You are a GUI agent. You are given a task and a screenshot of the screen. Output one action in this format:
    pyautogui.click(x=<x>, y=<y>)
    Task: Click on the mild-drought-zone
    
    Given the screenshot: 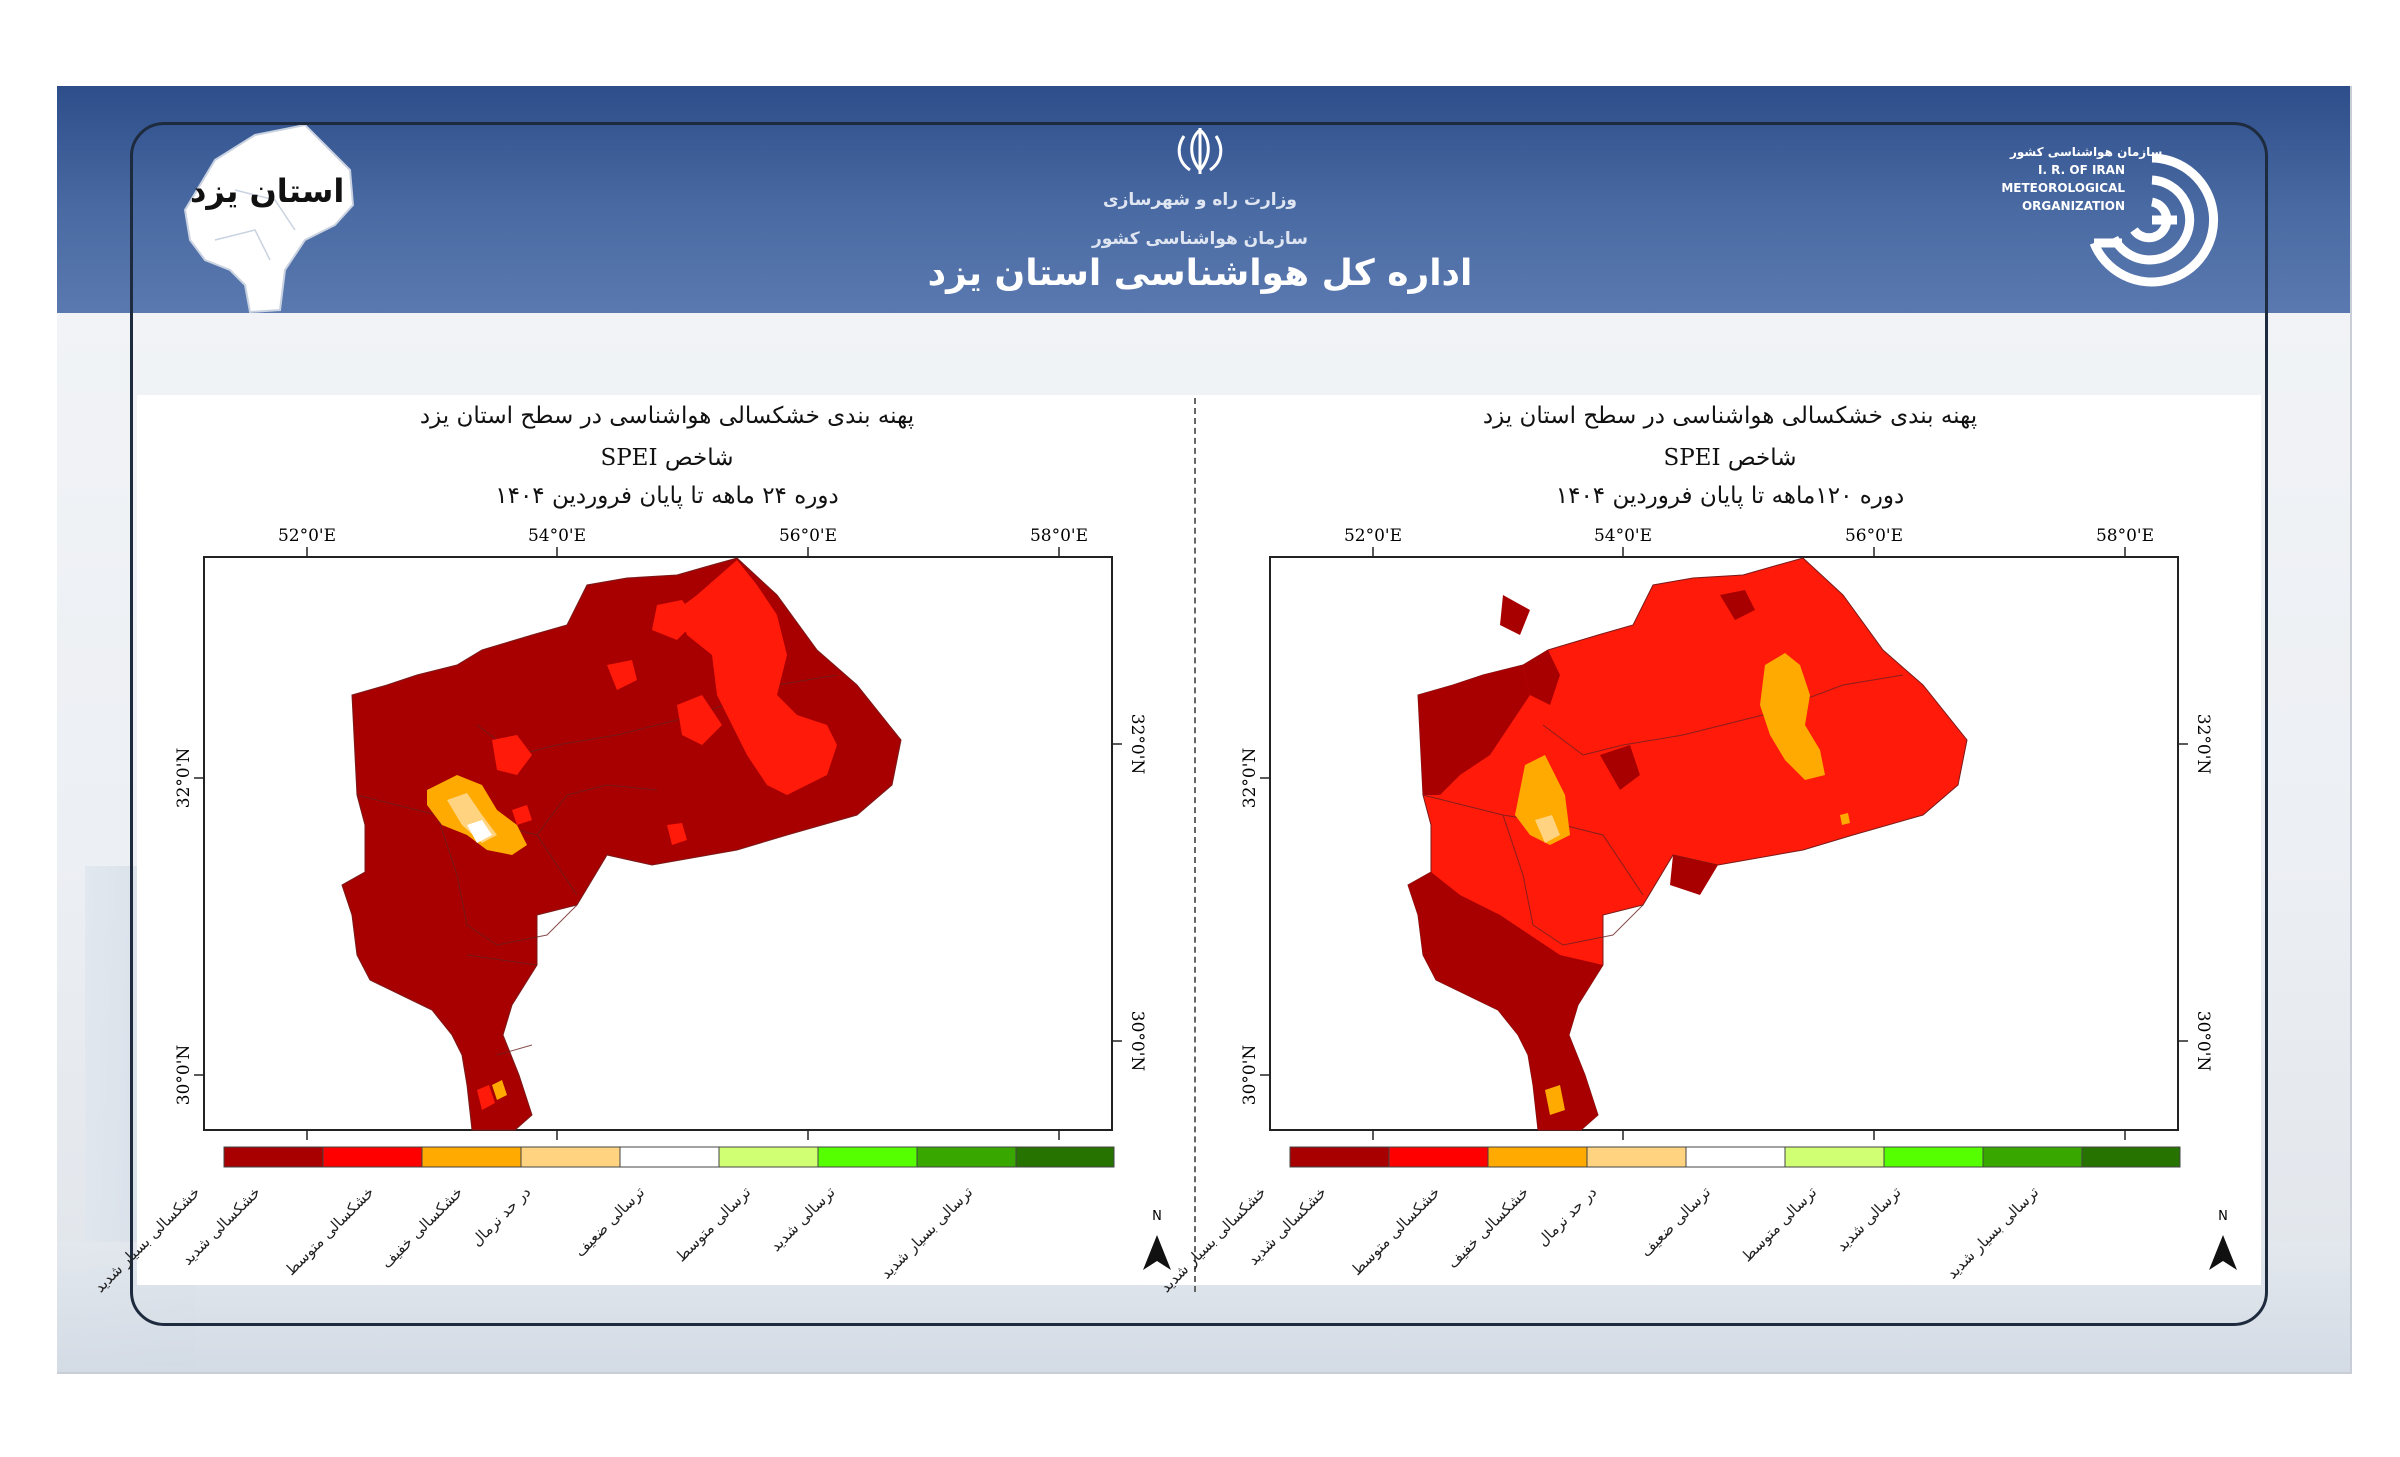 What is the action you would take?
    pyautogui.click(x=1547, y=829)
    